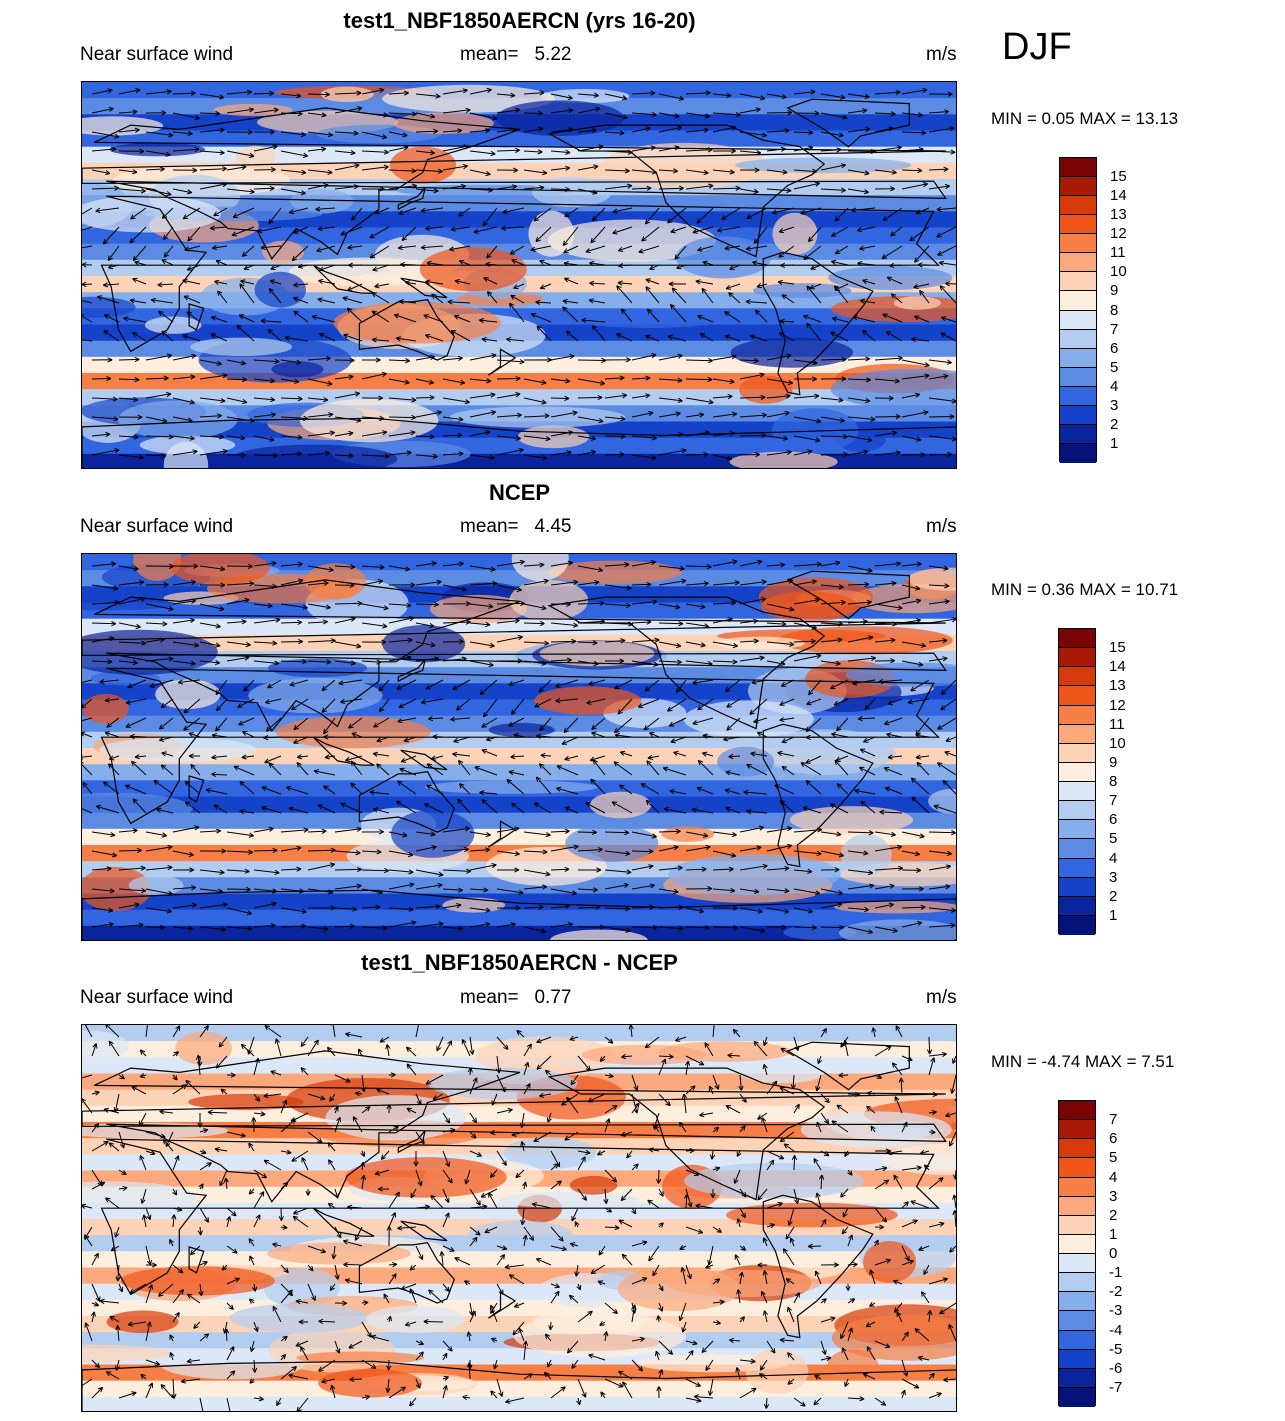 The height and width of the screenshot is (1421, 1285). Describe the element at coordinates (1116, 1387) in the screenshot. I see `colorbar-tick-label: -7` at that location.